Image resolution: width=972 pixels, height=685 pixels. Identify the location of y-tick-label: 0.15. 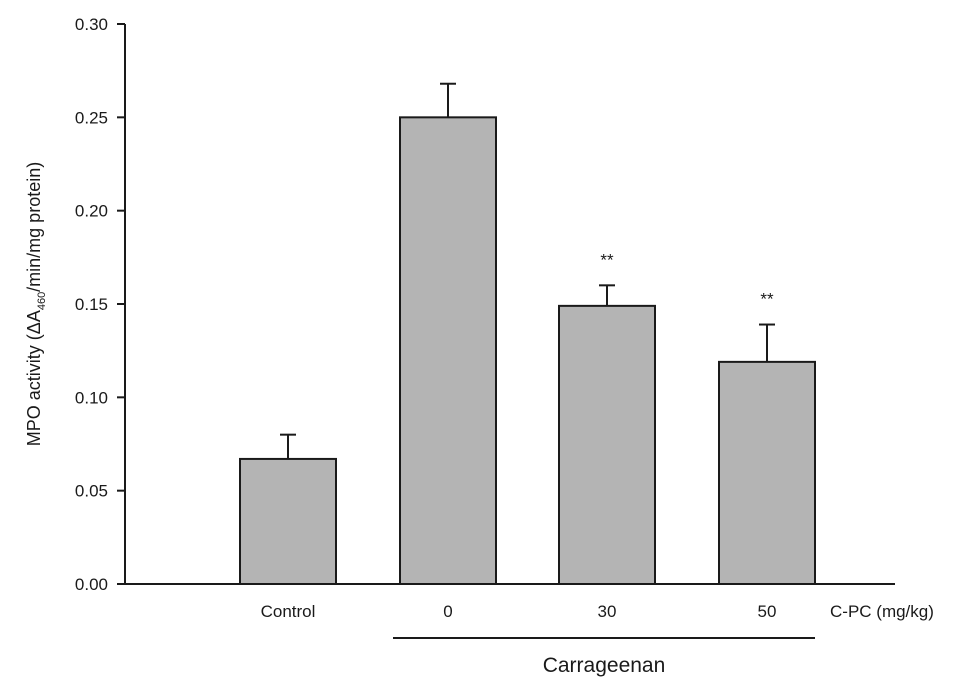
(91, 304).